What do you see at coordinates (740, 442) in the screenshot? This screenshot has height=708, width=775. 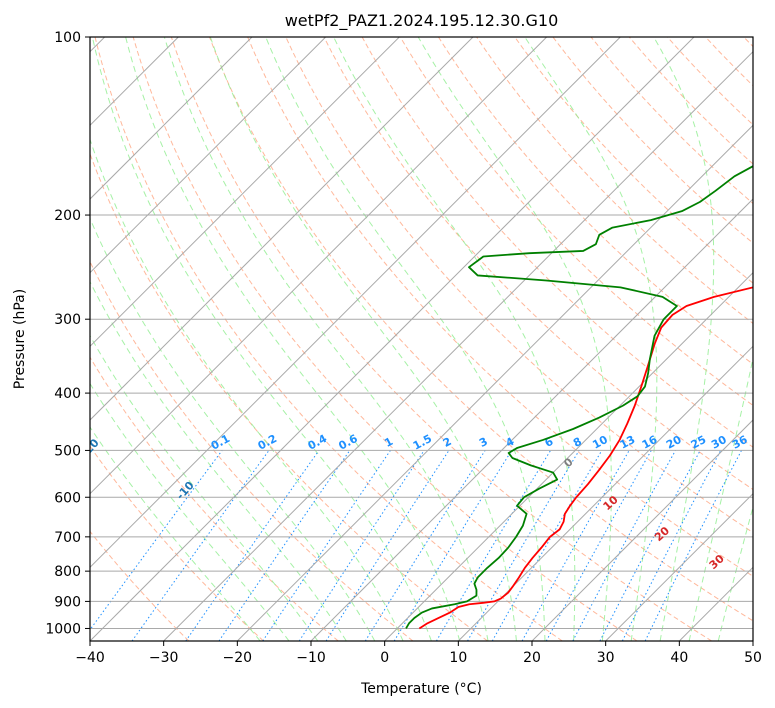 I see `mixing-ratio-label: 36` at bounding box center [740, 442].